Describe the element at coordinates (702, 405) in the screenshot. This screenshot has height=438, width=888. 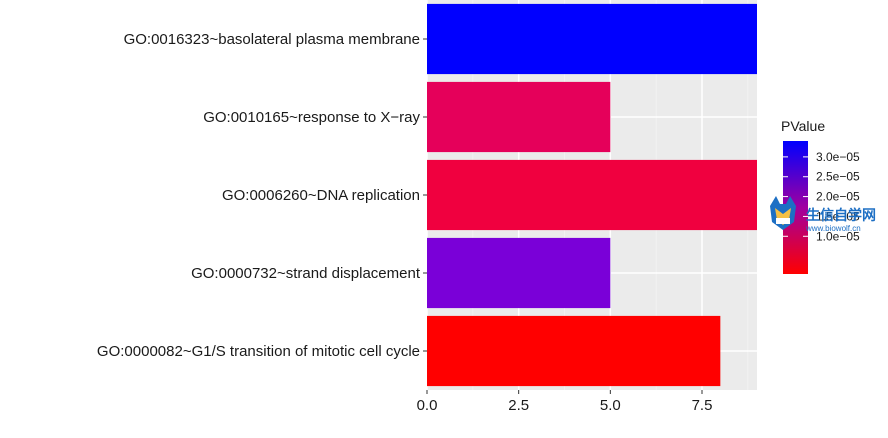
I see `x-tick-label: 7.5` at that location.